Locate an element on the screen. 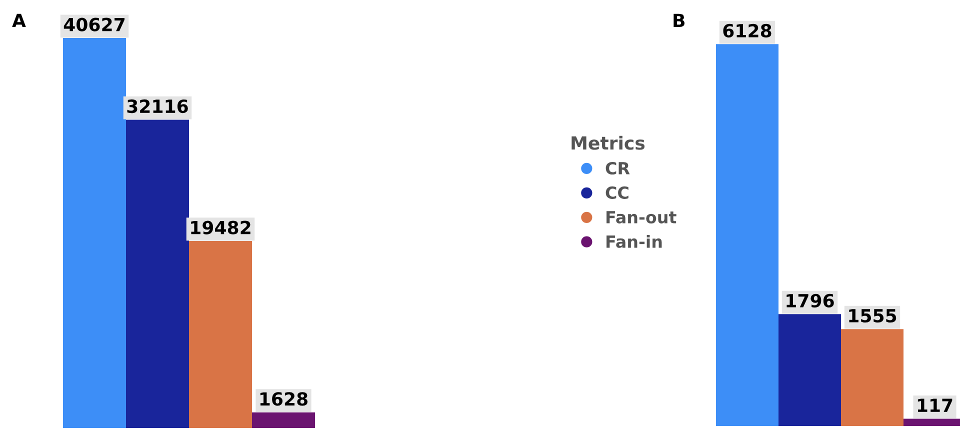  legend-label: CC is located at coordinates (617, 193).